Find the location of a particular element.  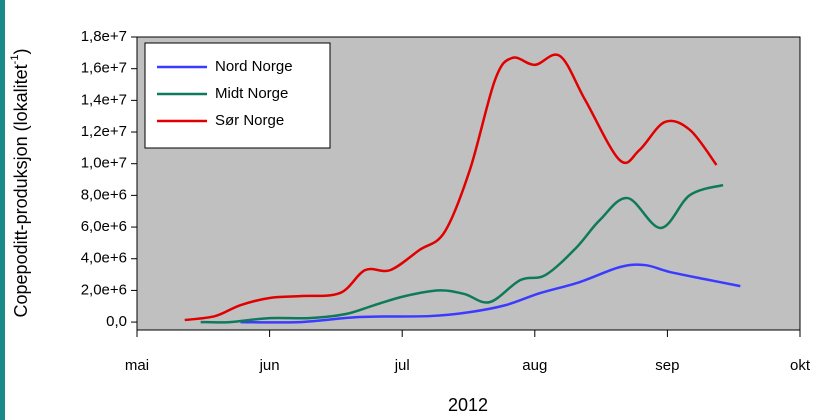

series-line is located at coordinates (490, 293).